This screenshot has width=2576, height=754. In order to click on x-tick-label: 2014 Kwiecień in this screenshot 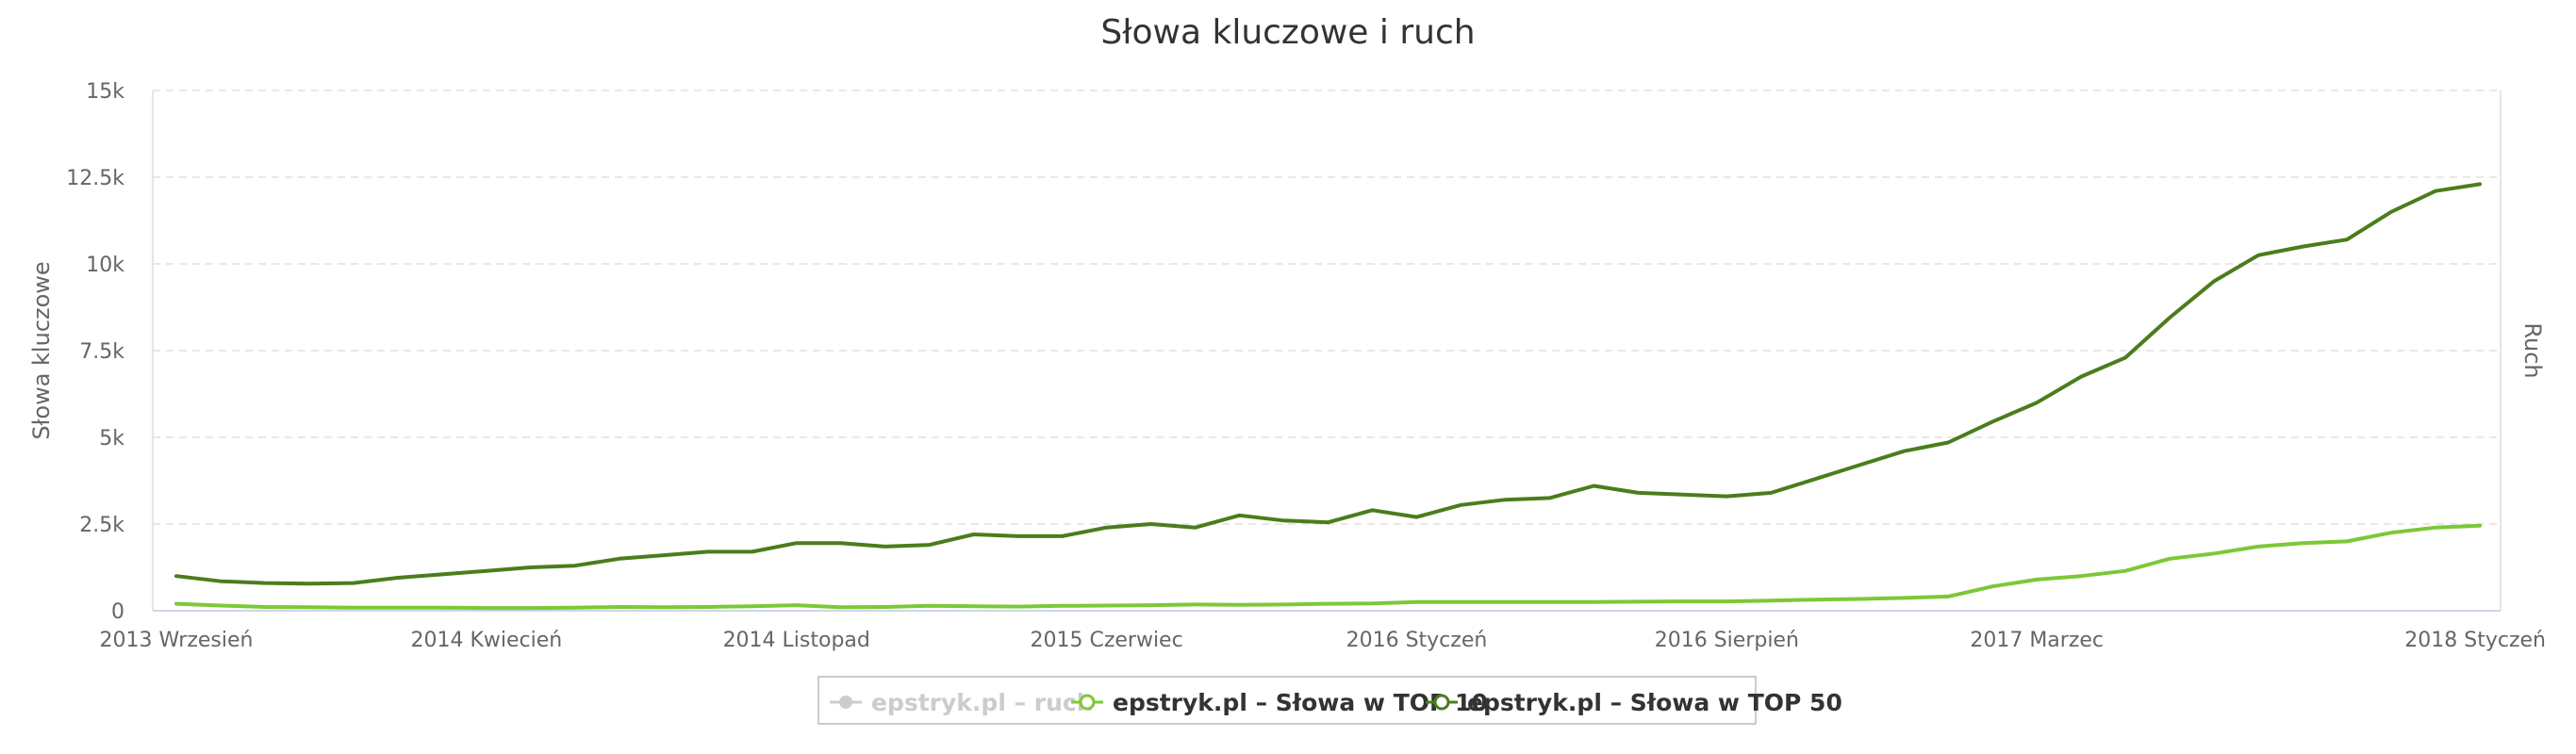, I will do `click(486, 640)`.